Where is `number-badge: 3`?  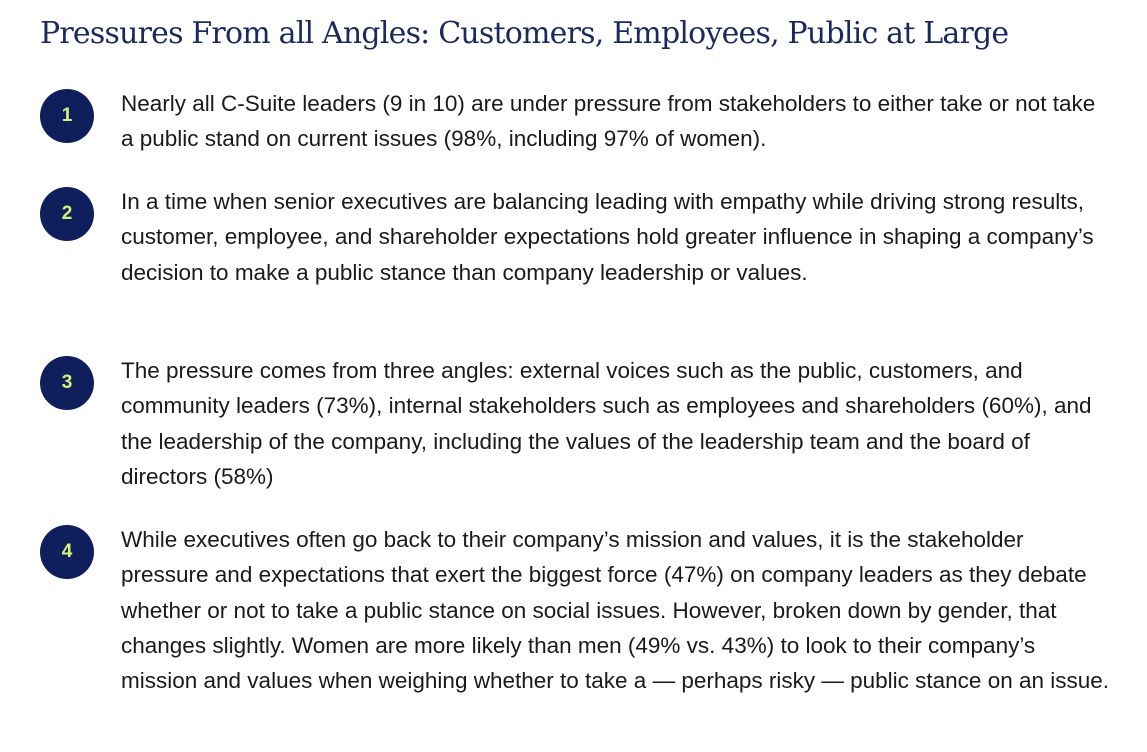
number-badge: 3 is located at coordinates (67, 383).